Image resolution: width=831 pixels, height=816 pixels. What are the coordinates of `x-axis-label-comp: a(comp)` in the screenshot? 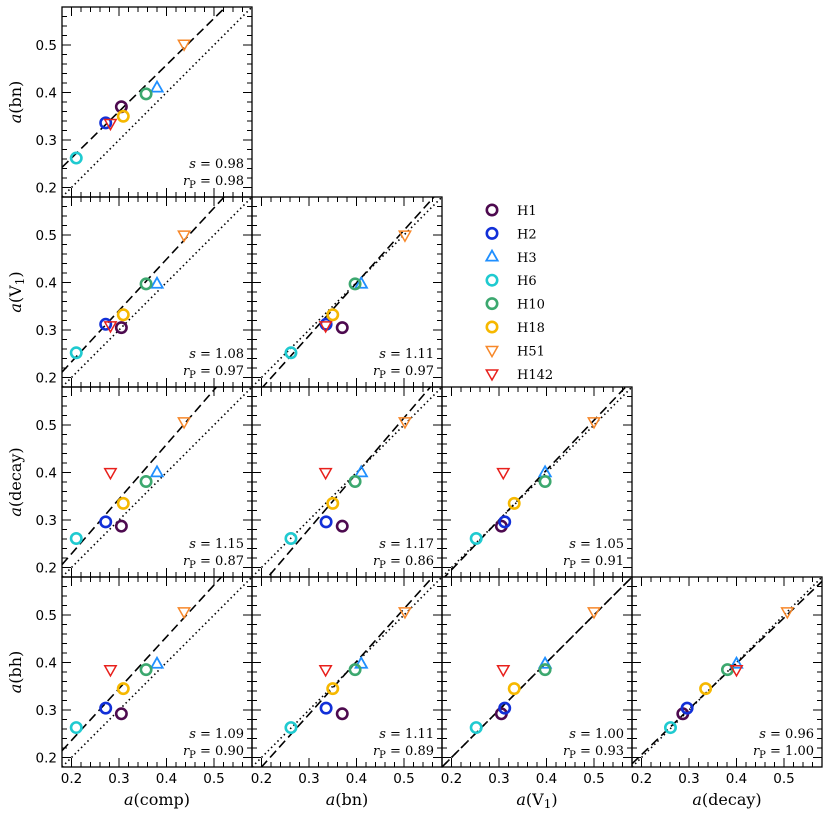 It's located at (157, 799).